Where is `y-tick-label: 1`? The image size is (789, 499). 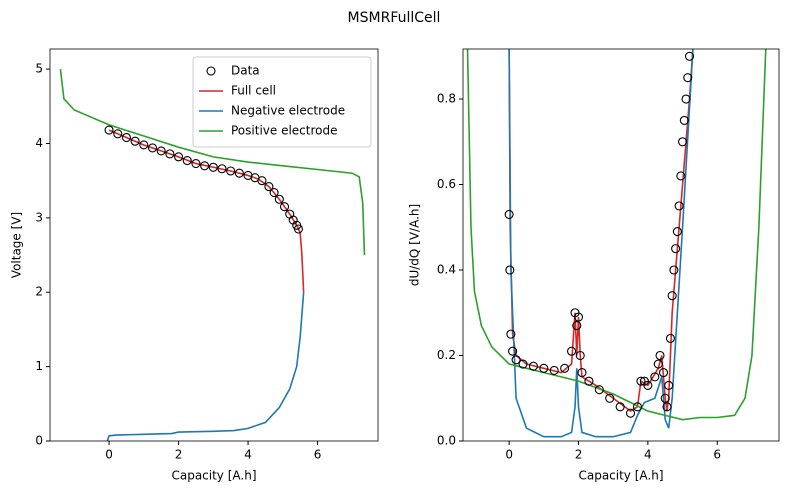
y-tick-label: 1 is located at coordinates (39, 366).